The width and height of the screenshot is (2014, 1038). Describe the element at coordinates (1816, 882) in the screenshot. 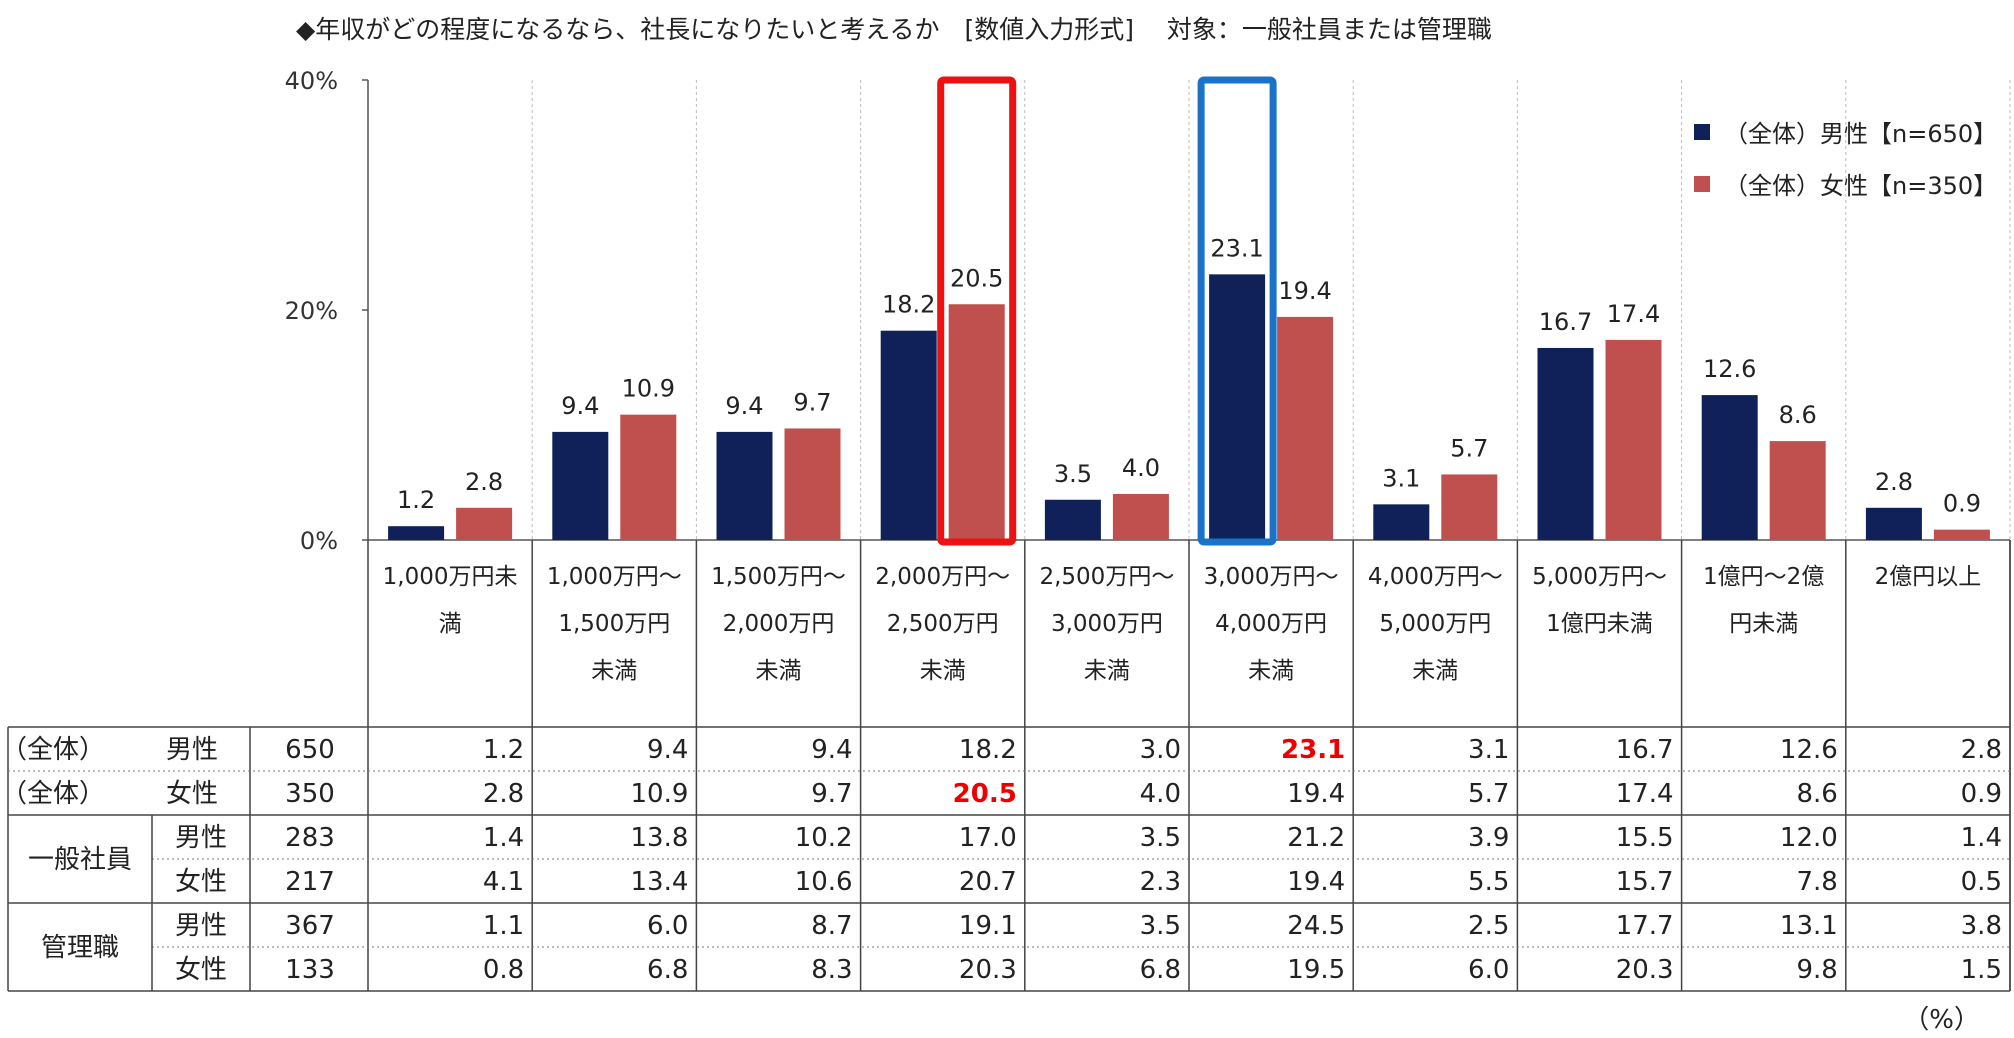

I see `table-cell: 7.8` at that location.